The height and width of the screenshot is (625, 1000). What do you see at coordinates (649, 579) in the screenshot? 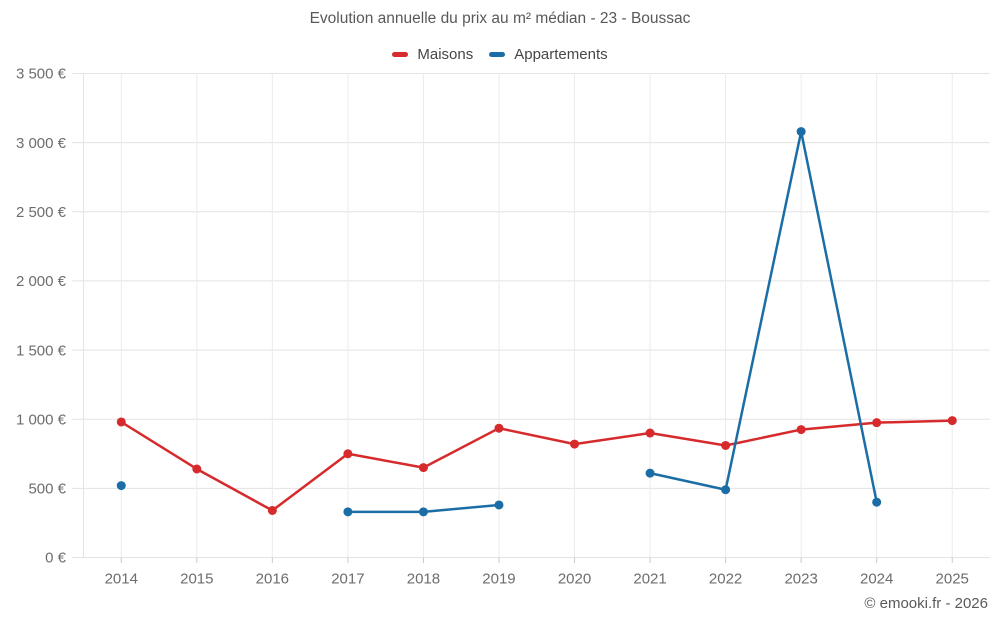
I see `x-tick-label-2021: 2021` at bounding box center [649, 579].